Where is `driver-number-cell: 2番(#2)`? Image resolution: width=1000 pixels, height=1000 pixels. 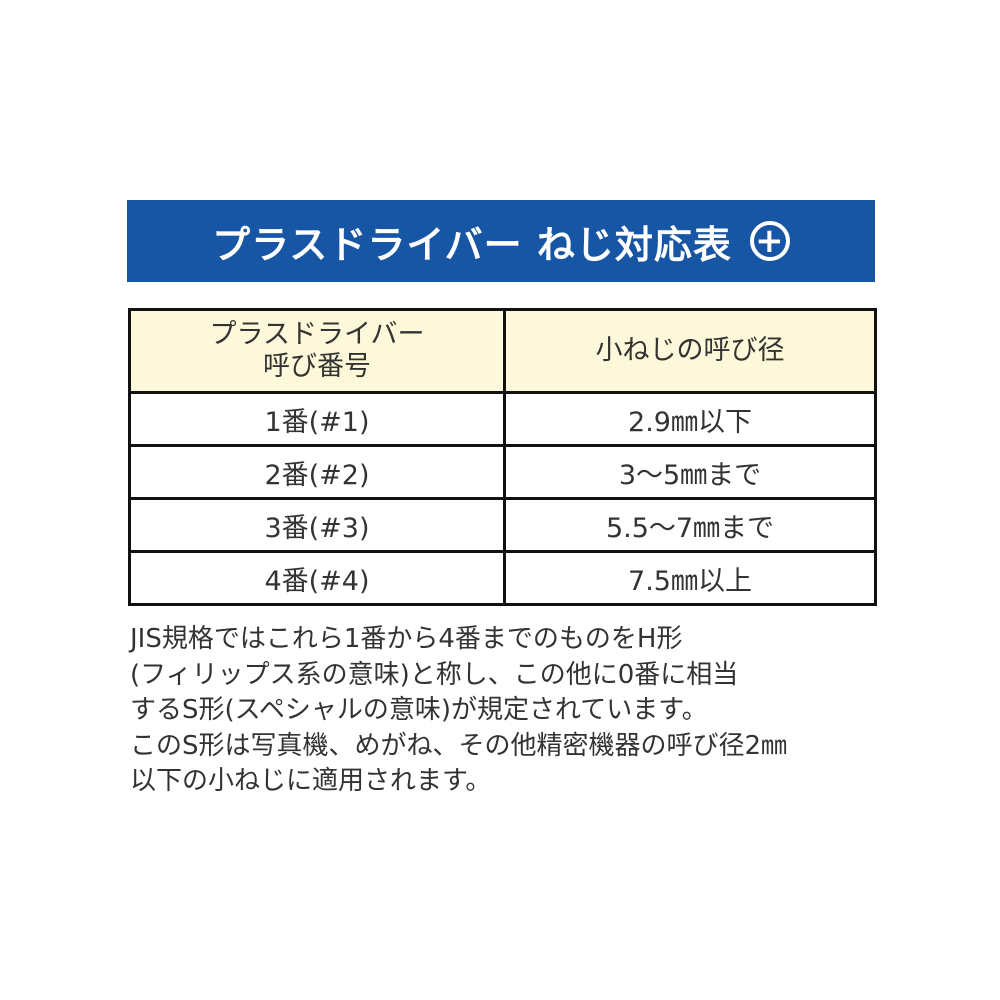 driver-number-cell: 2番(#2) is located at coordinates (317, 472).